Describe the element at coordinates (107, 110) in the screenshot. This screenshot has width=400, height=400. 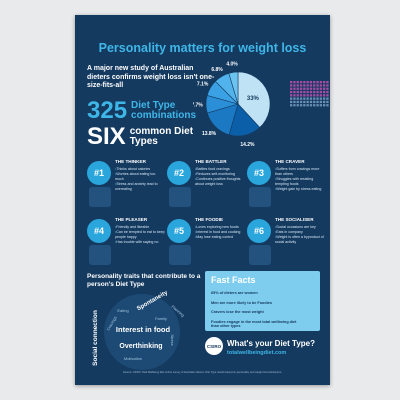
I see `stat-number: 325` at that location.